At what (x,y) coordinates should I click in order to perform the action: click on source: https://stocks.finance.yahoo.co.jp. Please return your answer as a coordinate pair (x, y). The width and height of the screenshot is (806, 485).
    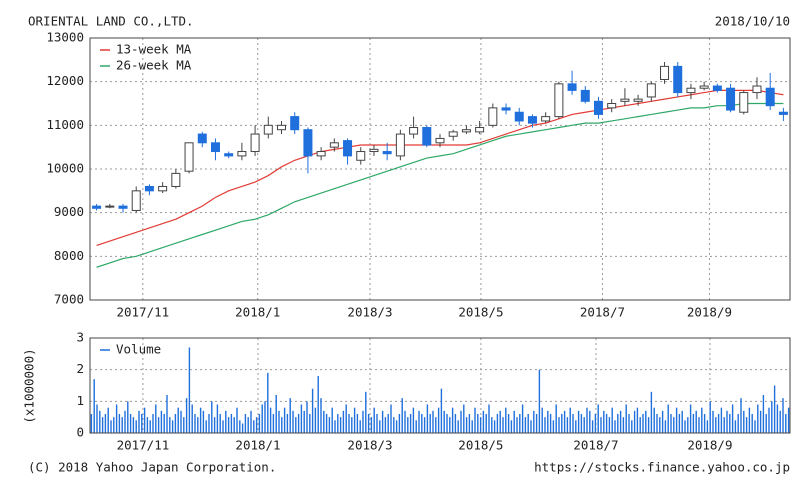
    Looking at the image, I should click on (662, 467).